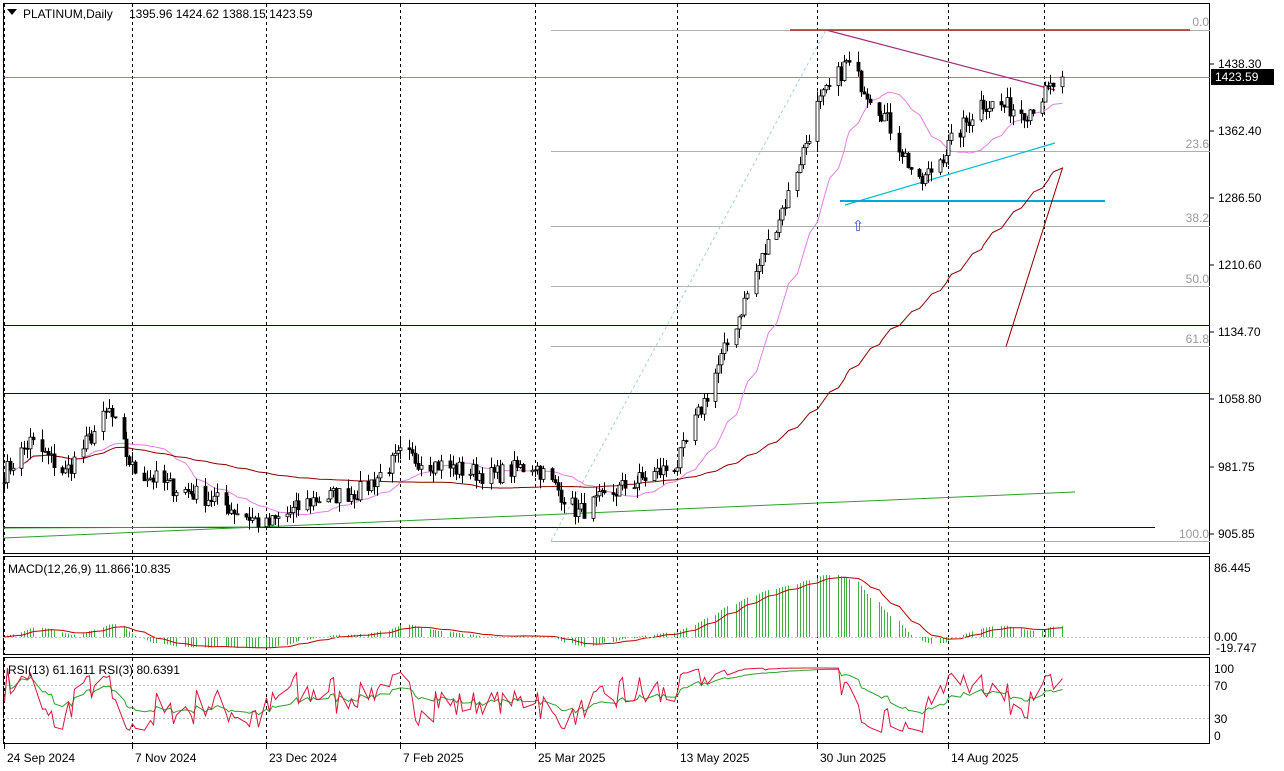 Image resolution: width=1284 pixels, height=771 pixels. Describe the element at coordinates (533, 612) in the screenshot. I see `macd-signal-line` at that location.